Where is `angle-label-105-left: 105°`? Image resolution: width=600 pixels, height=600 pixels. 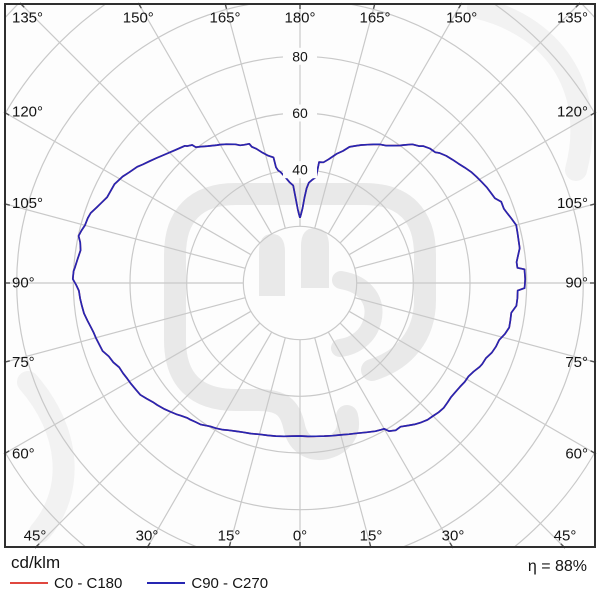
angle-label-105-left: 105° is located at coordinates (27, 203).